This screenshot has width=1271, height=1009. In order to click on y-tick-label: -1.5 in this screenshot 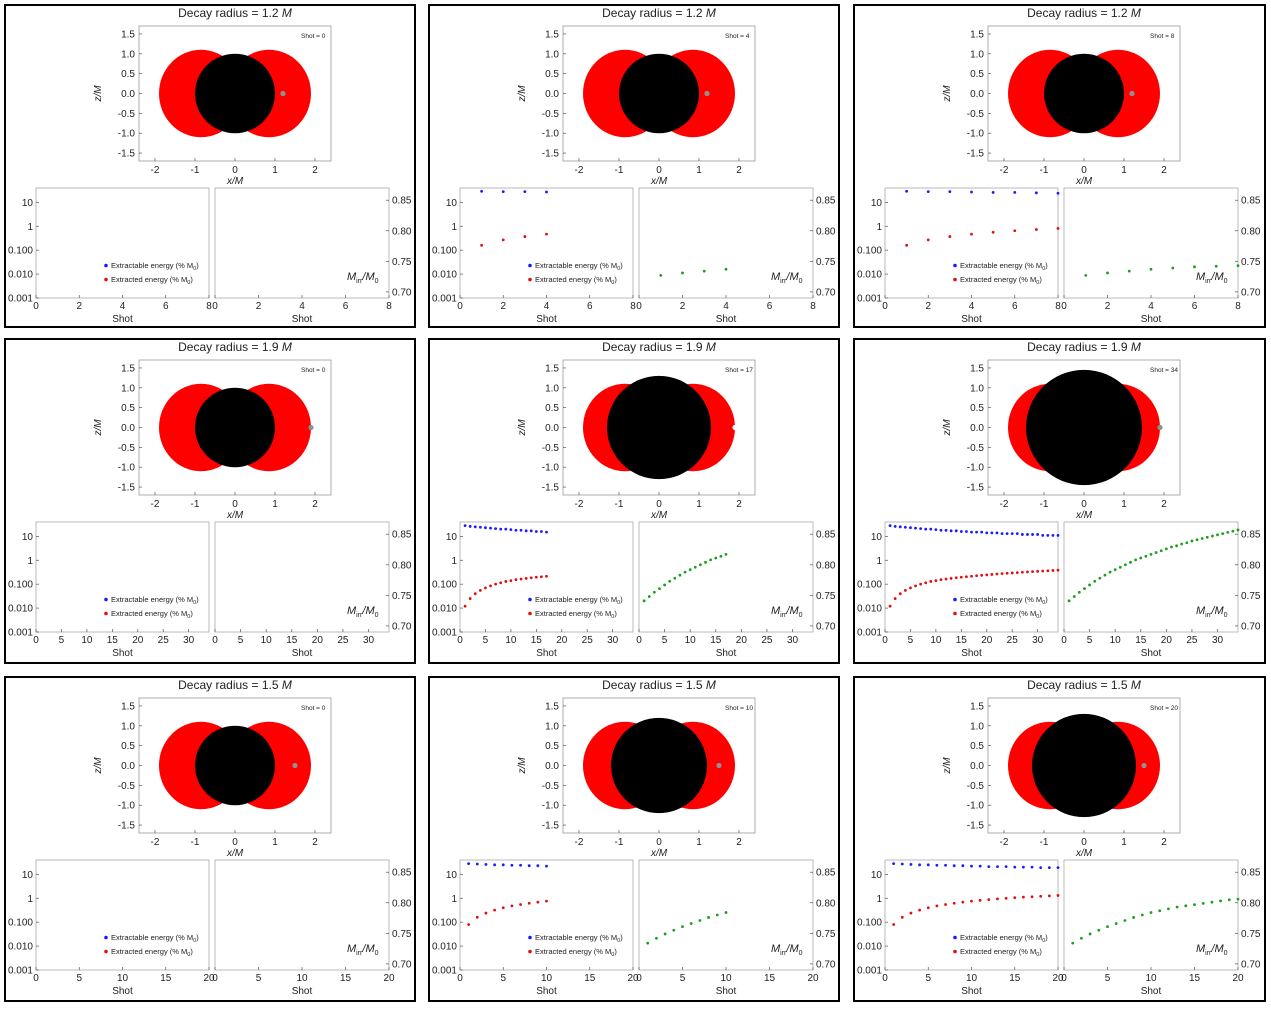, I will do `click(551, 154)`.